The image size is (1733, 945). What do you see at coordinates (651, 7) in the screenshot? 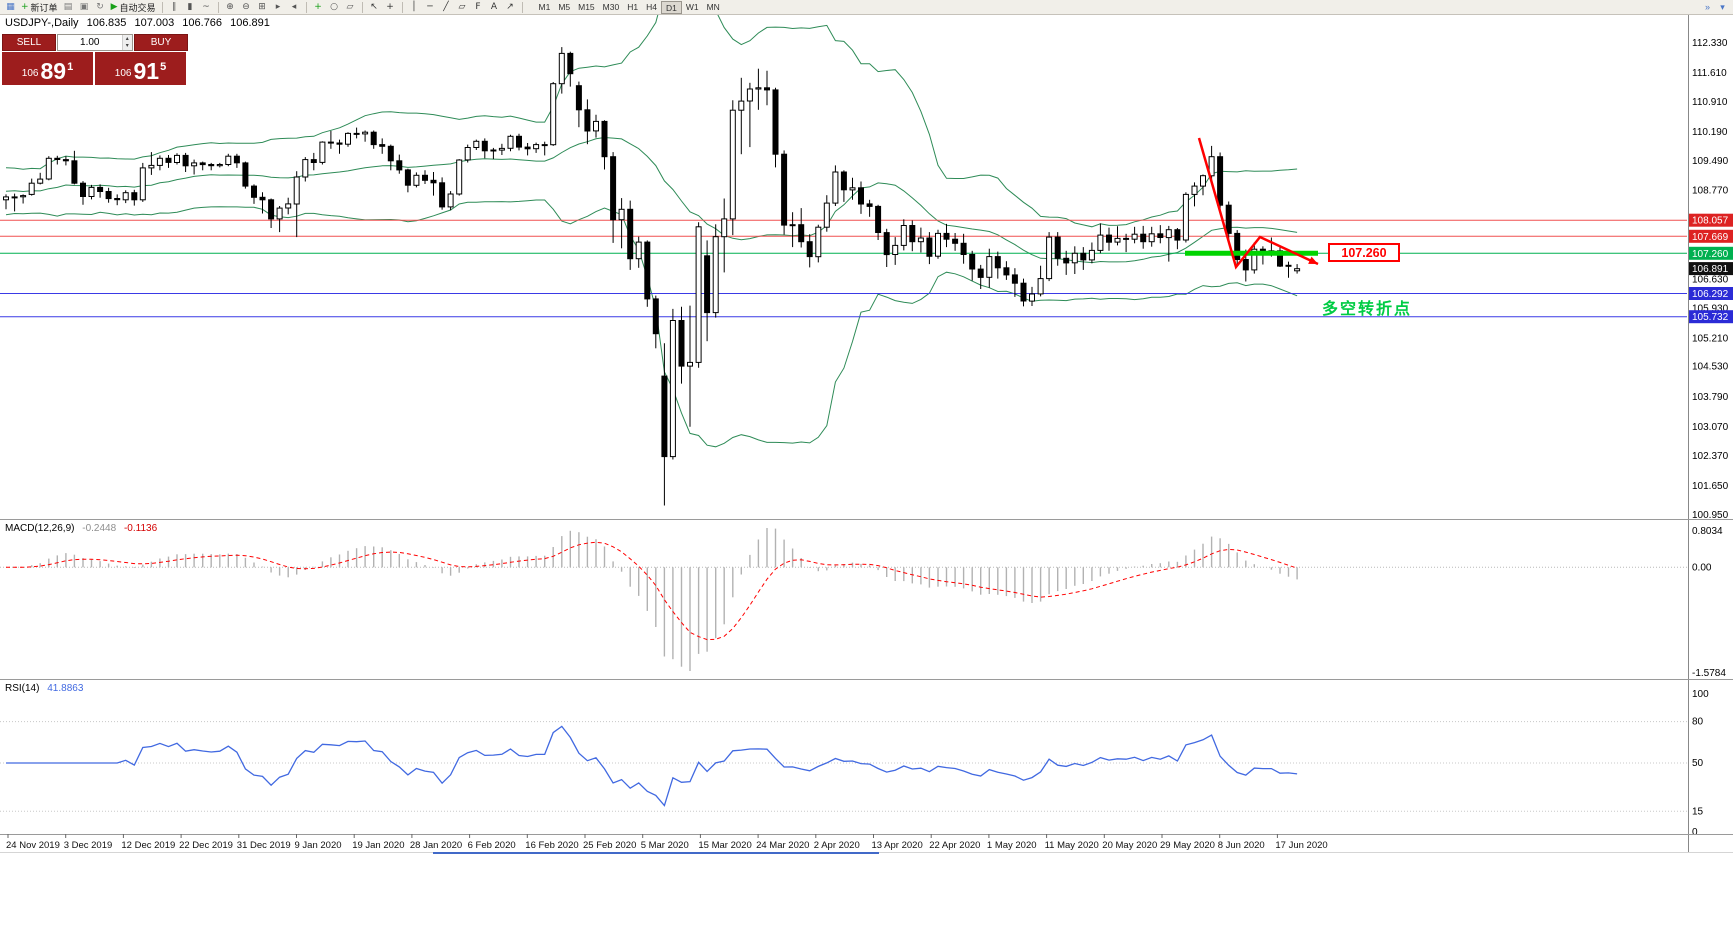
I see `timeframe-h4: H4` at bounding box center [651, 7].